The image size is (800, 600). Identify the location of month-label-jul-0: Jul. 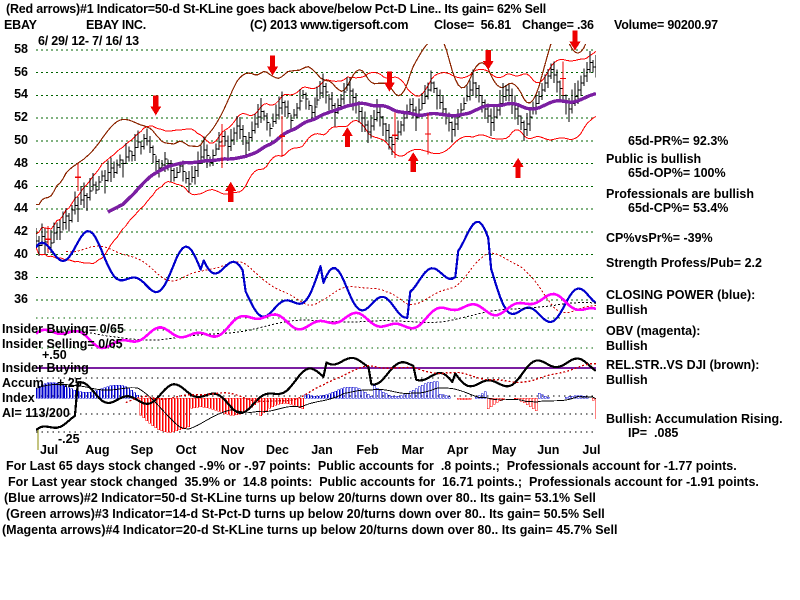
(49, 450).